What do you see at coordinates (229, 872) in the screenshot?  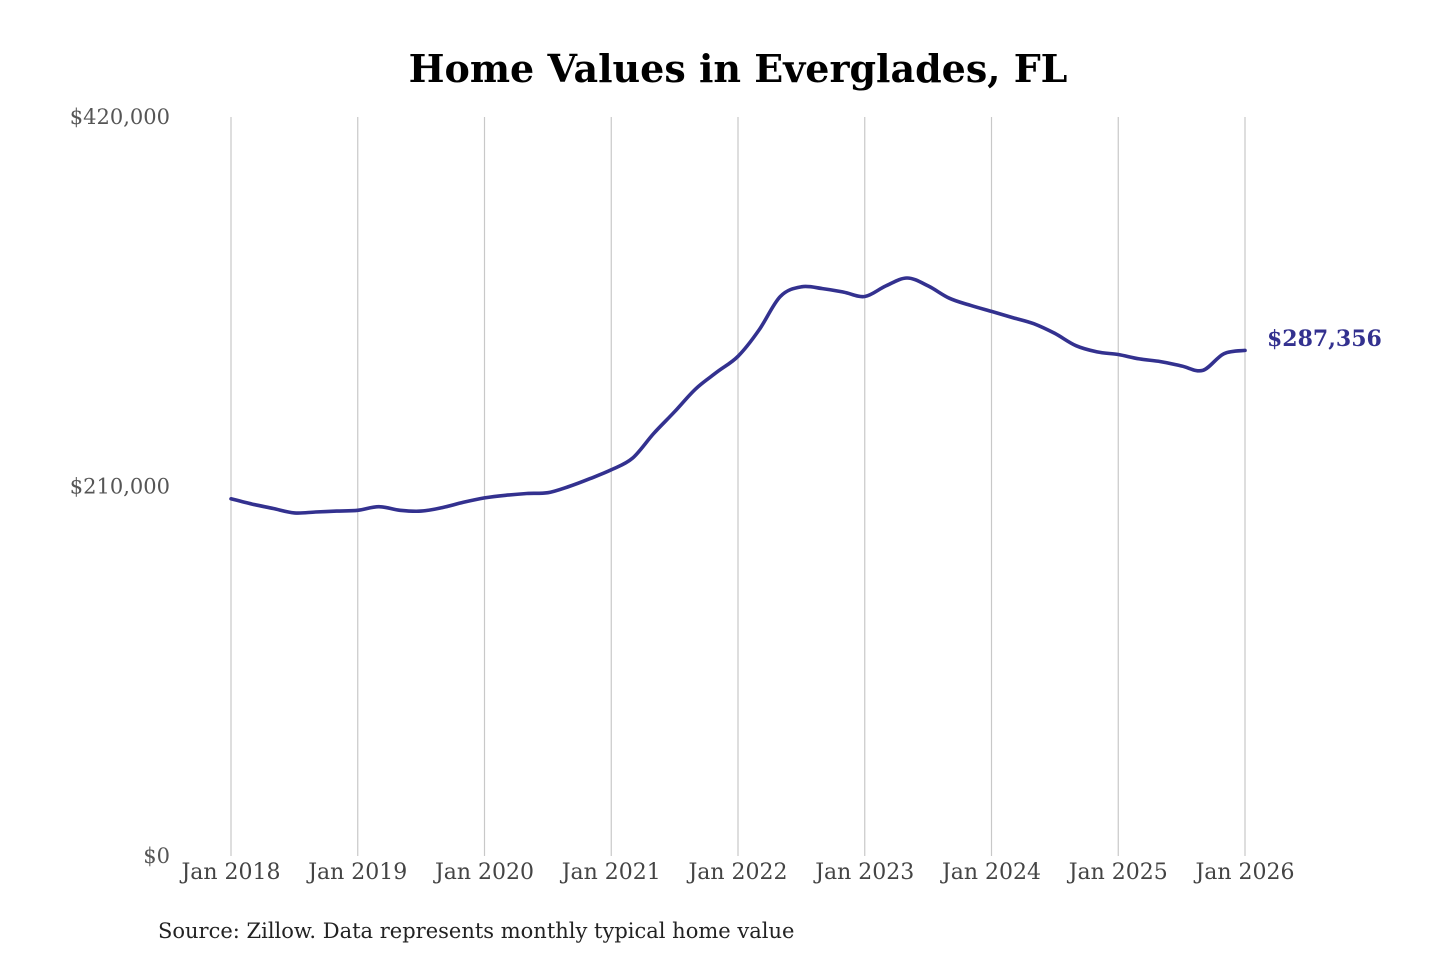 I see `x-tick-label: Jan 2018` at bounding box center [229, 872].